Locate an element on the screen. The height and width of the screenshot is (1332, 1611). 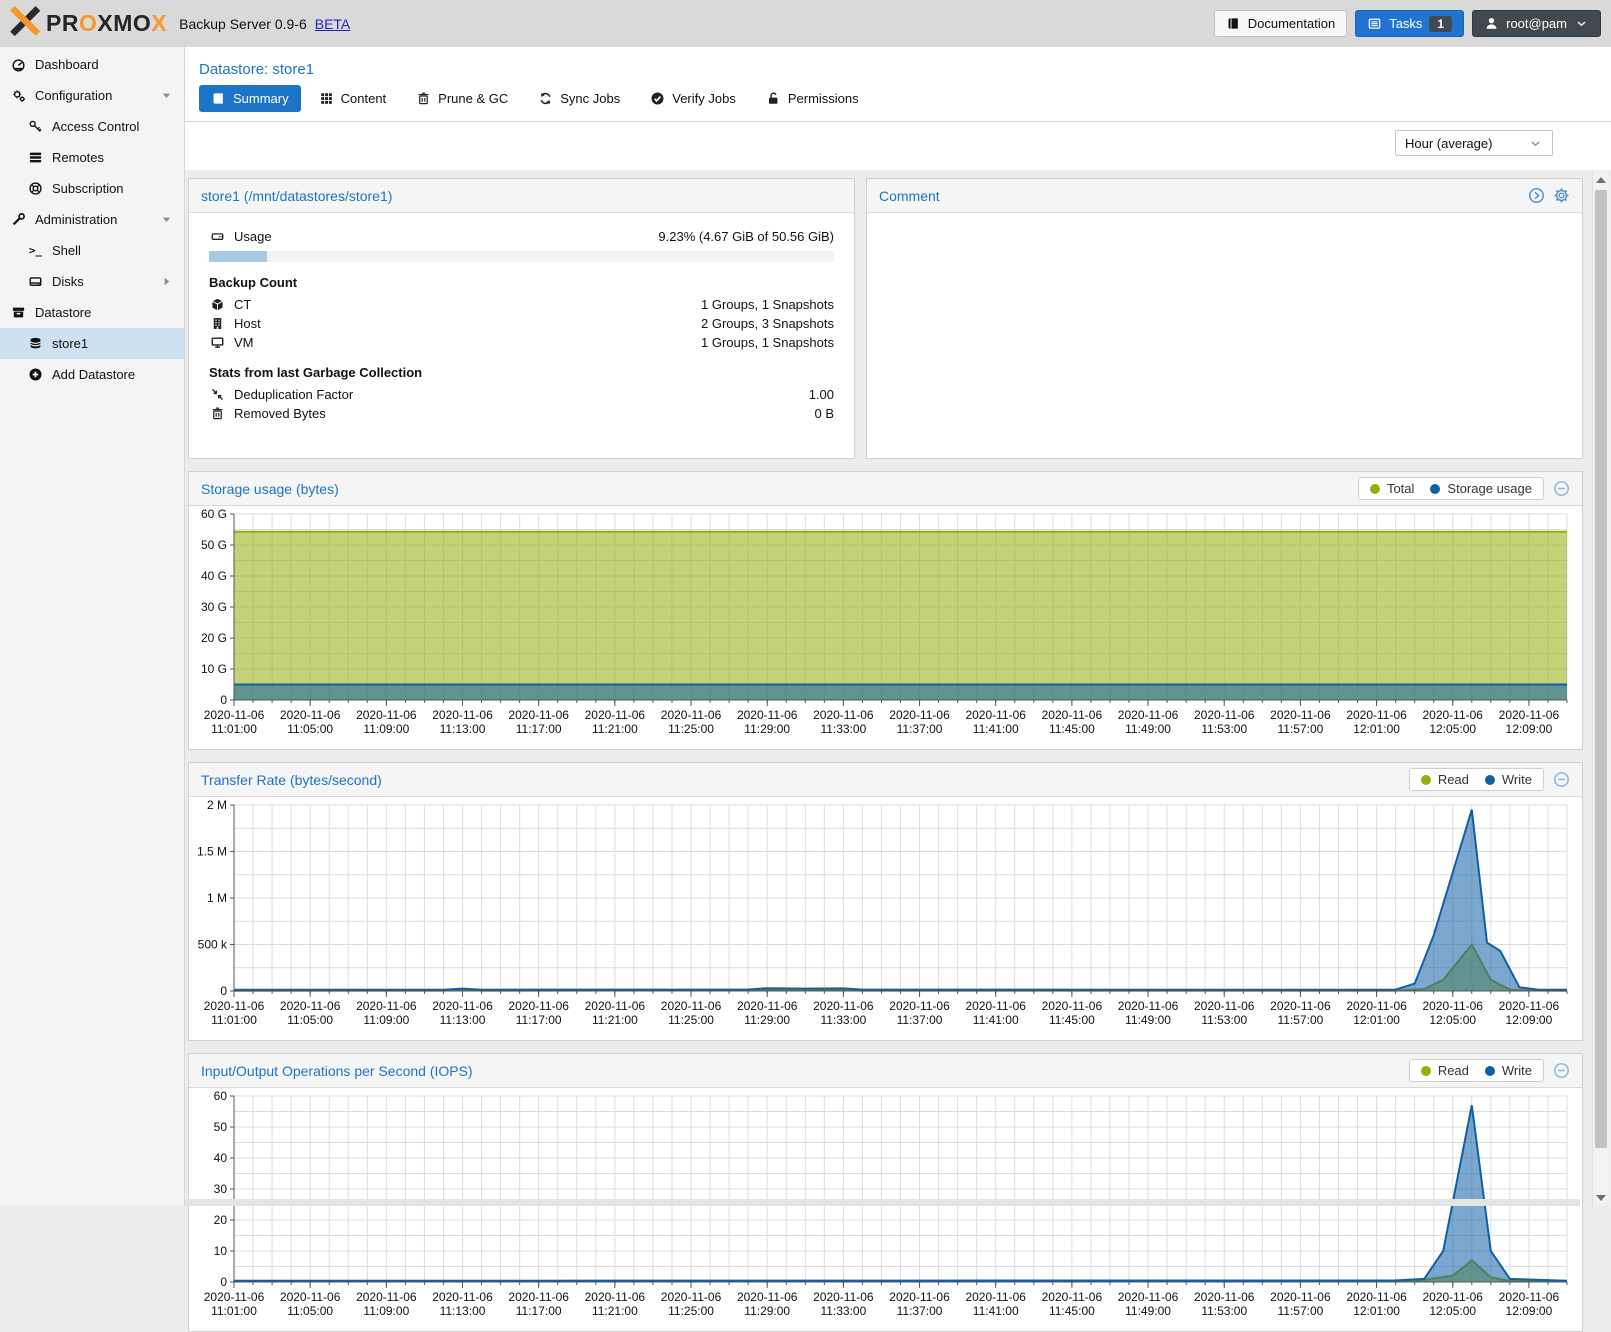
expand-comment-icon is located at coordinates (1536, 195).